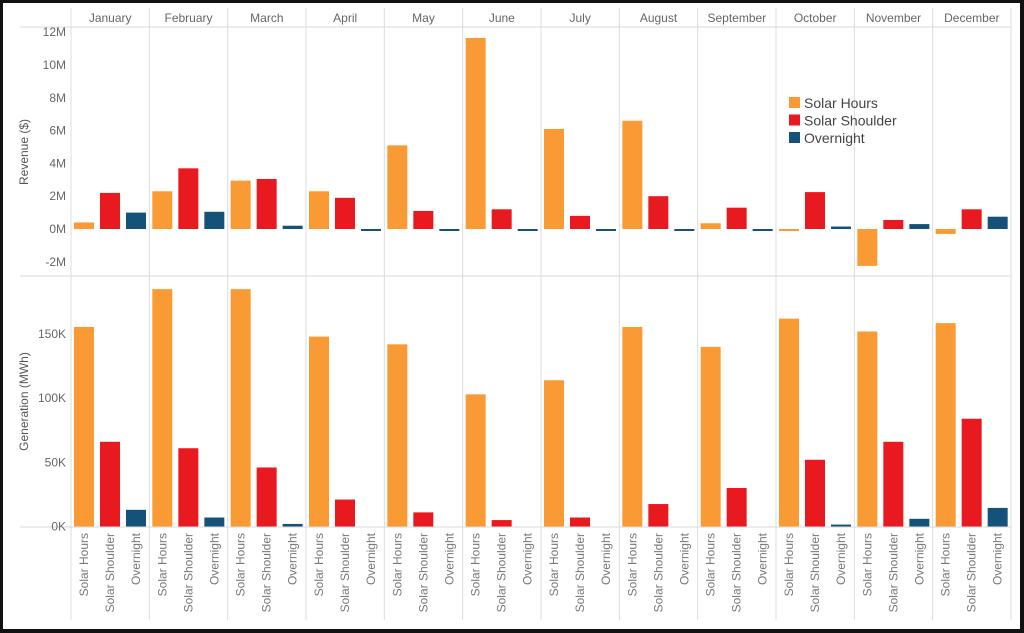 This screenshot has height=633, width=1024. What do you see at coordinates (579, 18) in the screenshot?
I see `month-header: July` at bounding box center [579, 18].